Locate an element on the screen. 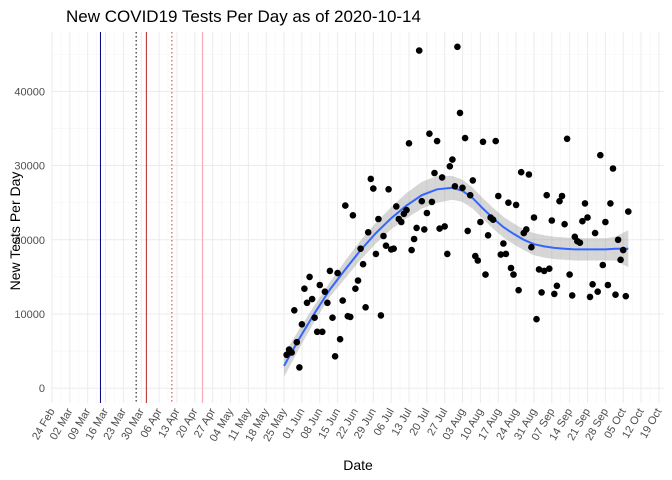  y-tick-label: 0 is located at coordinates (42, 389).